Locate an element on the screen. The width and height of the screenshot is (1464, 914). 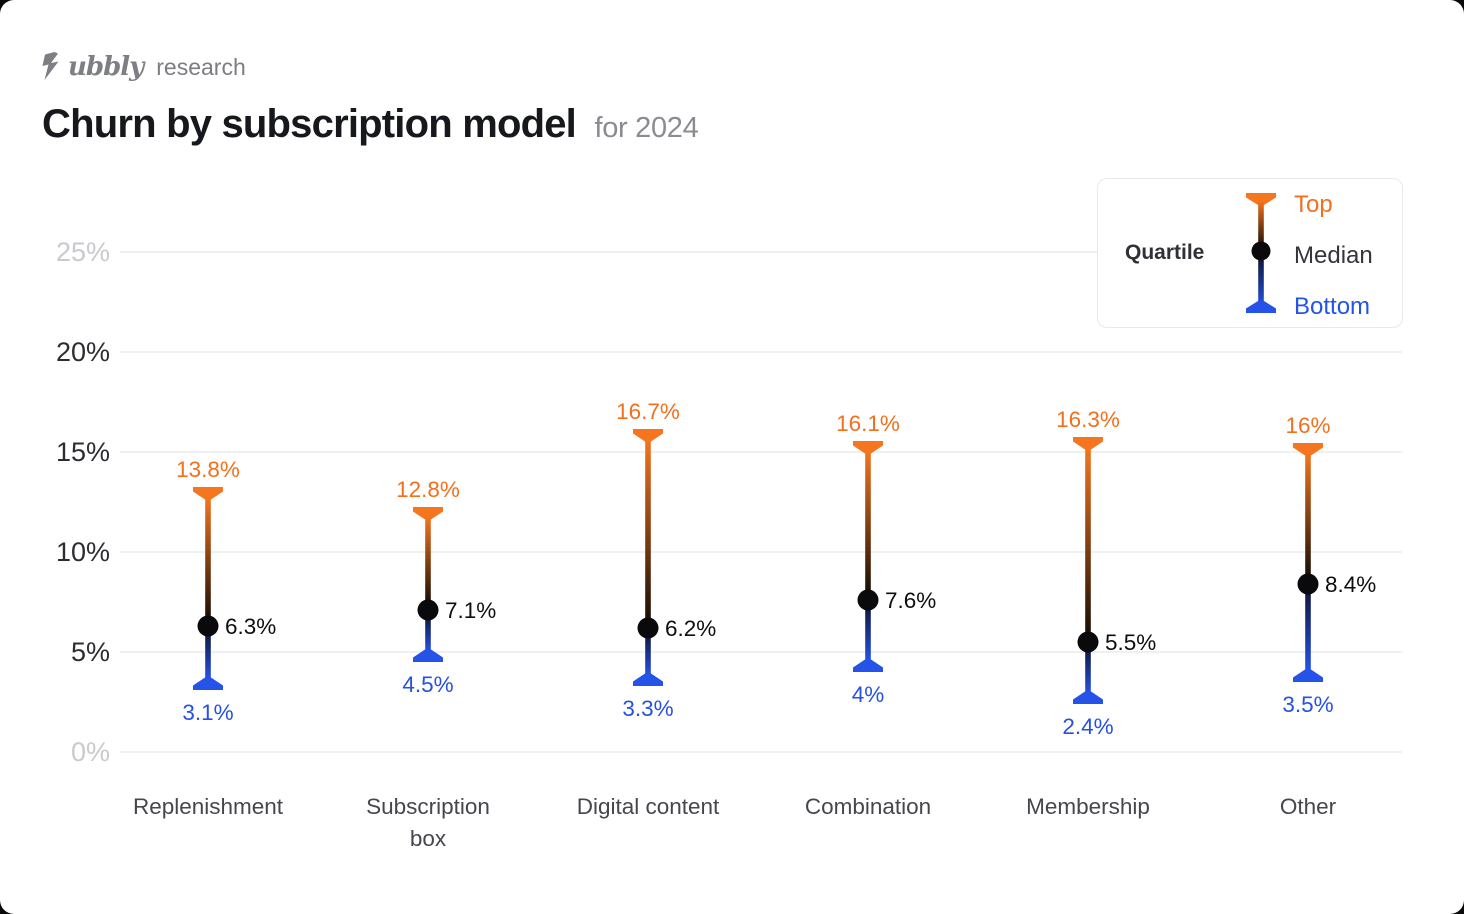
y-tick-label-5%: 5% is located at coordinates (90, 652).